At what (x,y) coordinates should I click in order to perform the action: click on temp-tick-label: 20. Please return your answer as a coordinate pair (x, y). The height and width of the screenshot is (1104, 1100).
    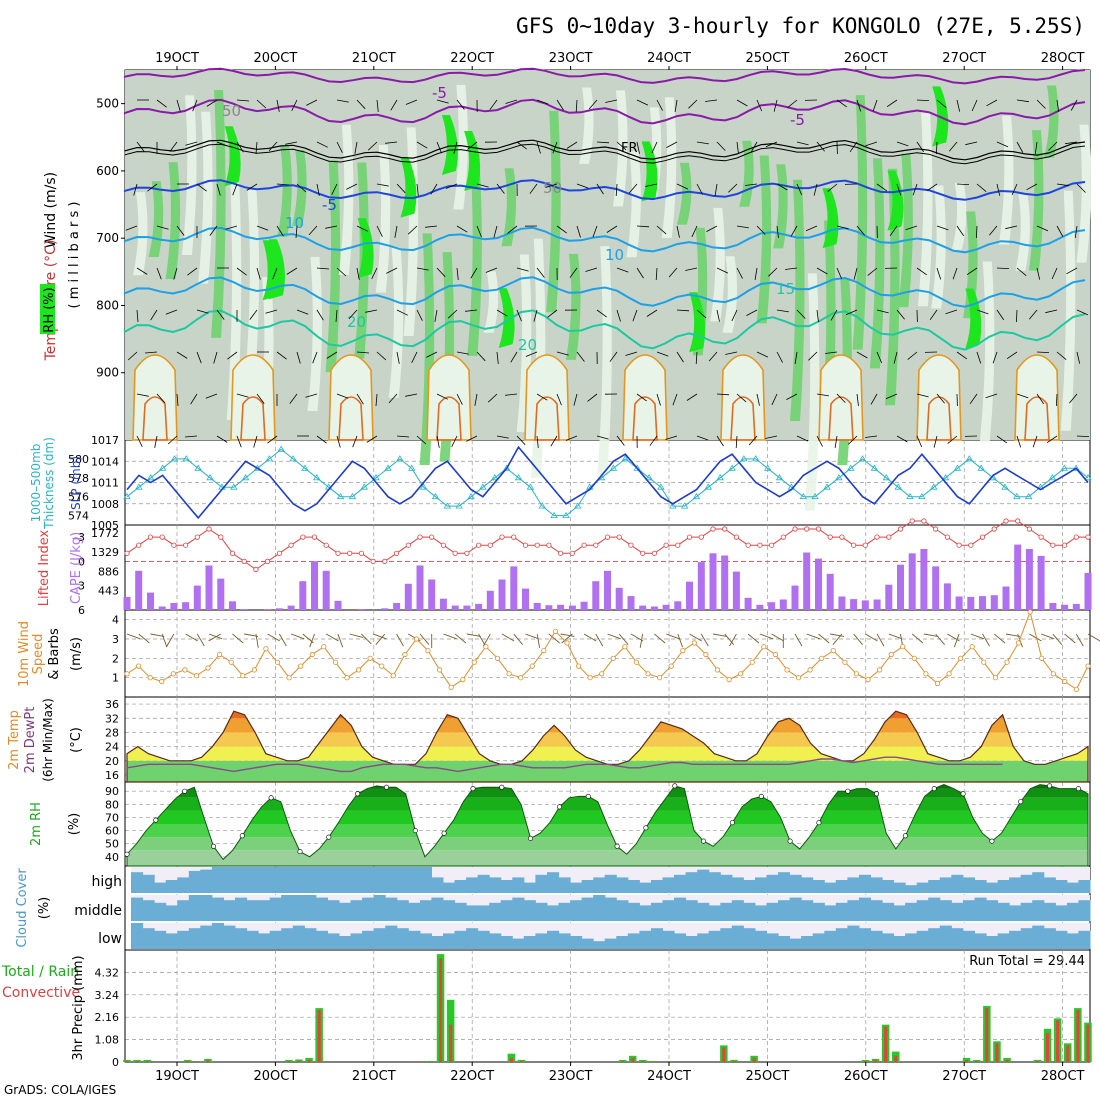
    Looking at the image, I should click on (112, 761).